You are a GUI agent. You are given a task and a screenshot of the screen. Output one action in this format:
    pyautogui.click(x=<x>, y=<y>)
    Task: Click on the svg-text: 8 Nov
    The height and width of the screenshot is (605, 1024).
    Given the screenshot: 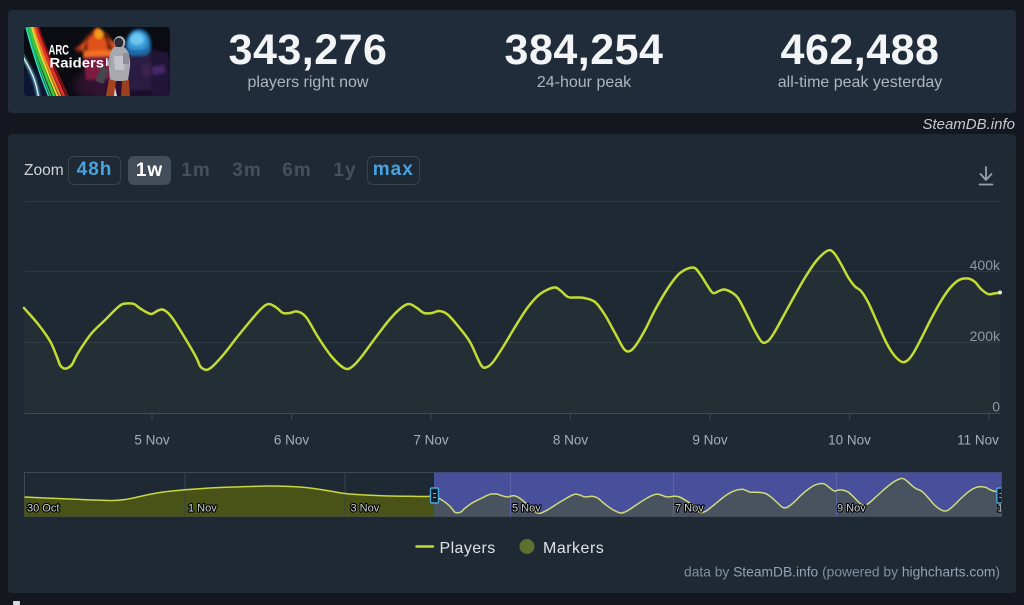 What is the action you would take?
    pyautogui.click(x=571, y=440)
    